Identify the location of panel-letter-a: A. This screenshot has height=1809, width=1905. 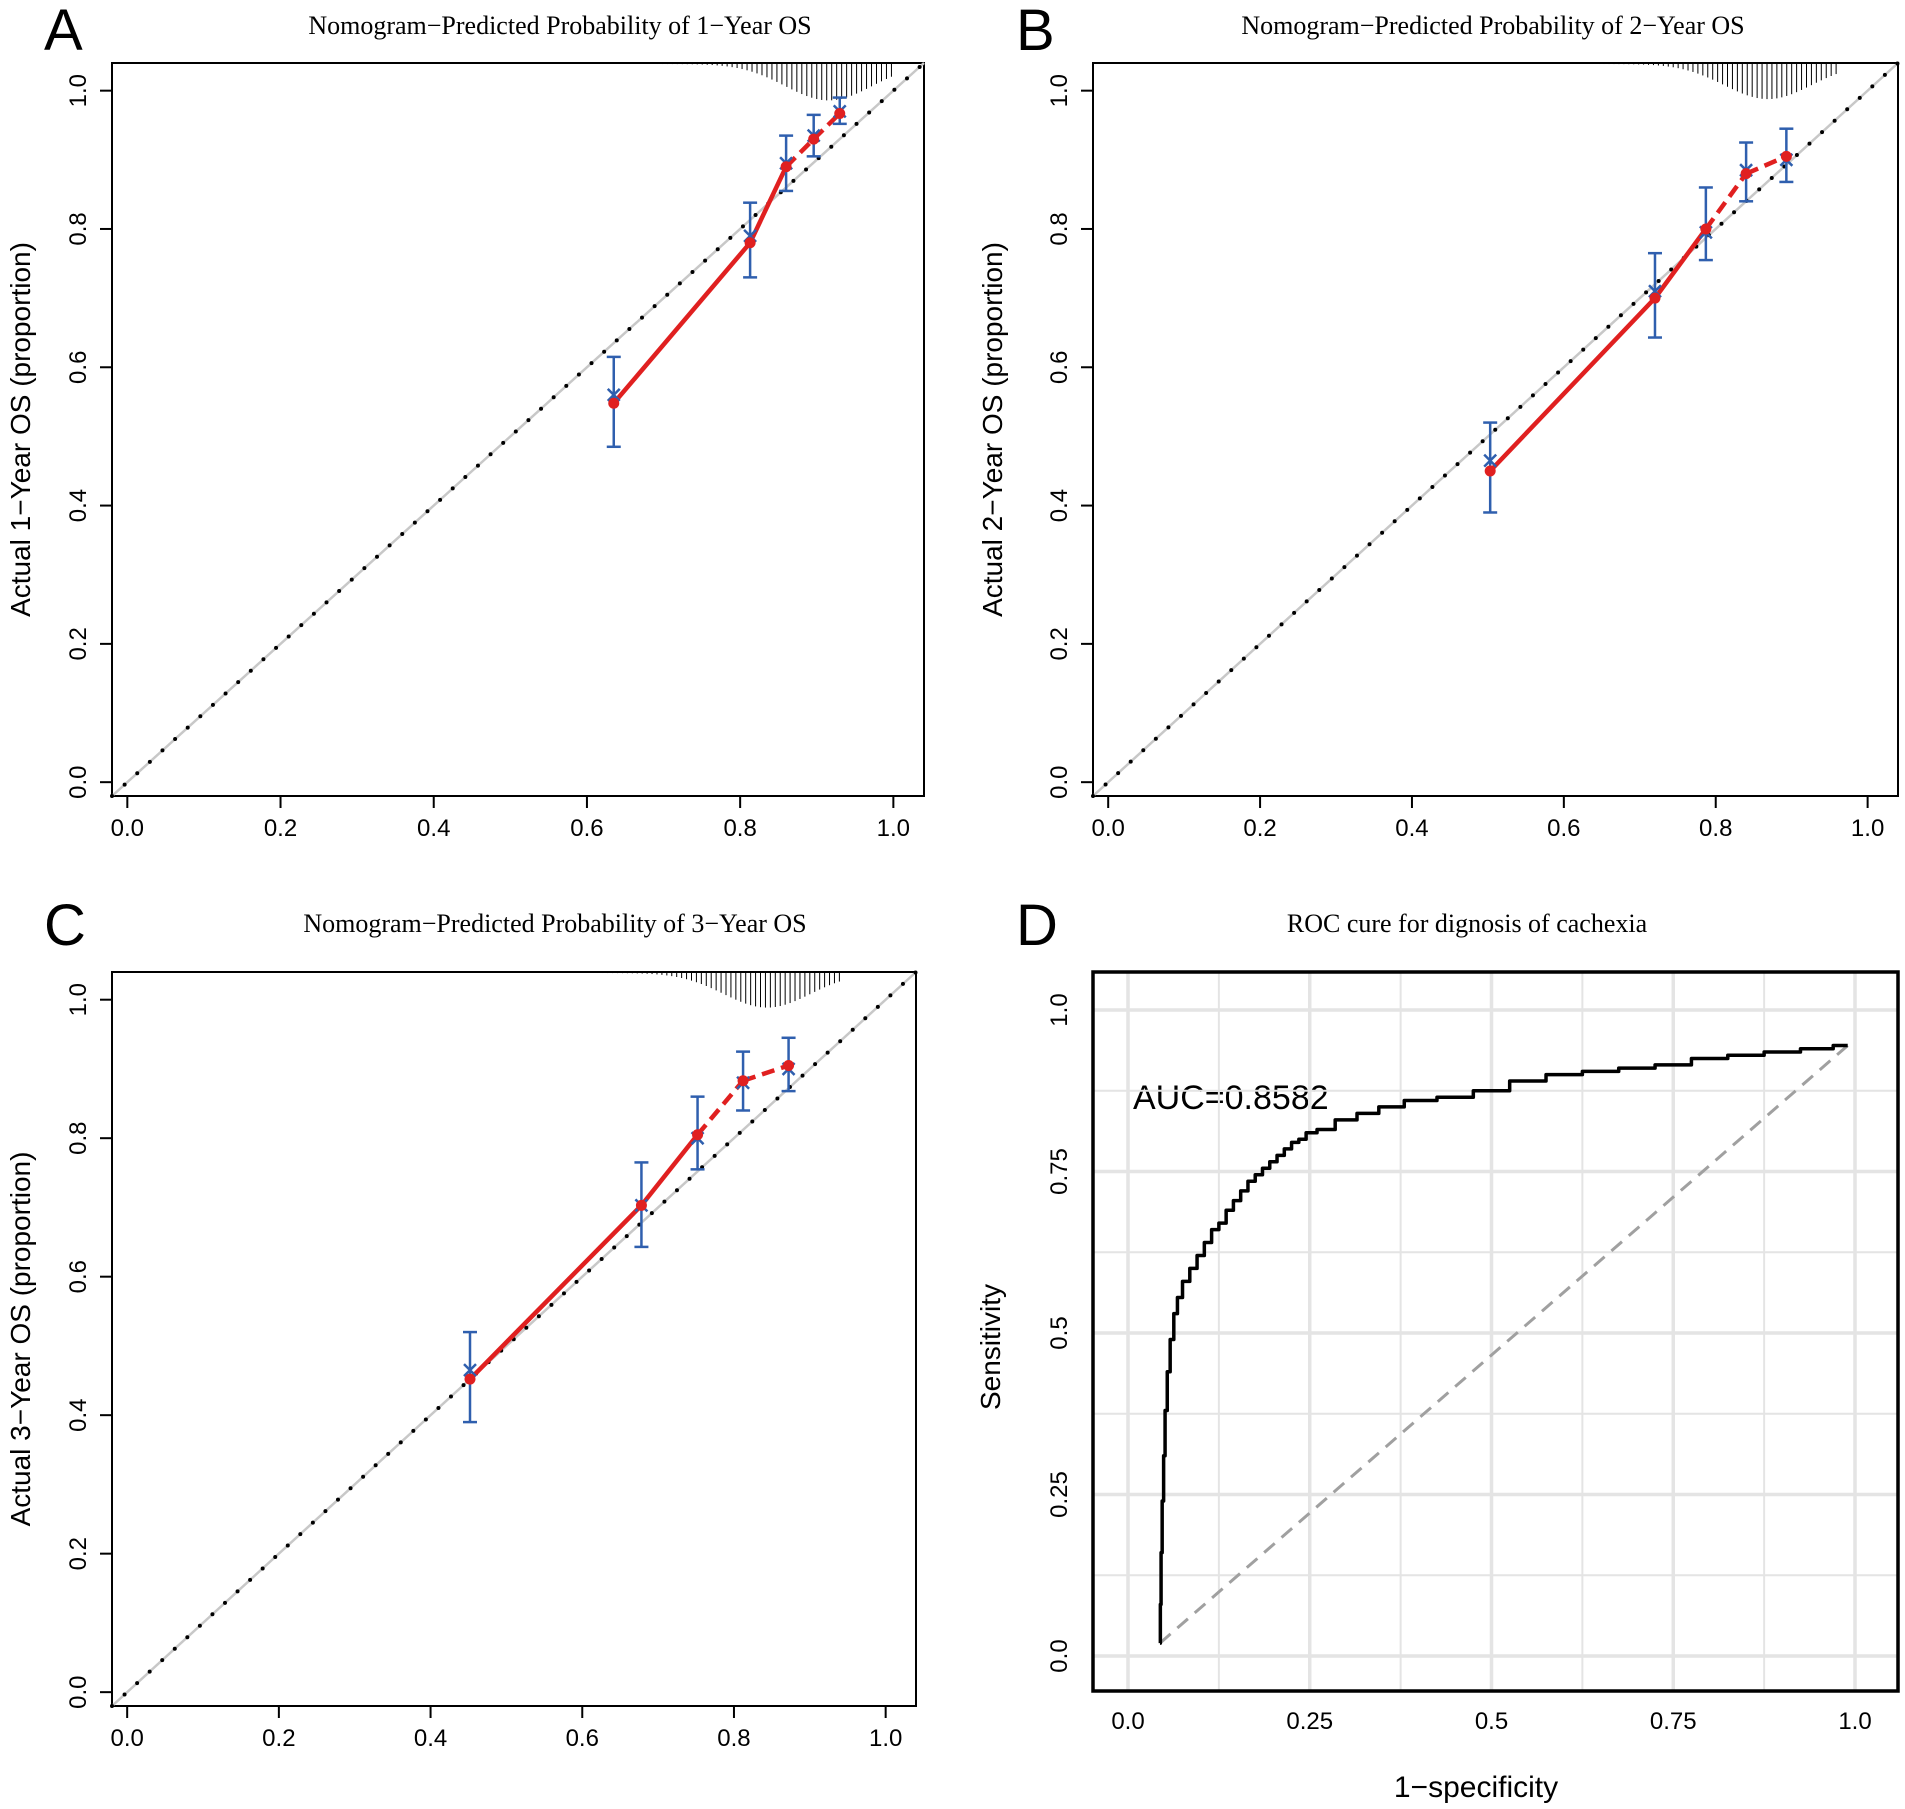
(63, 31).